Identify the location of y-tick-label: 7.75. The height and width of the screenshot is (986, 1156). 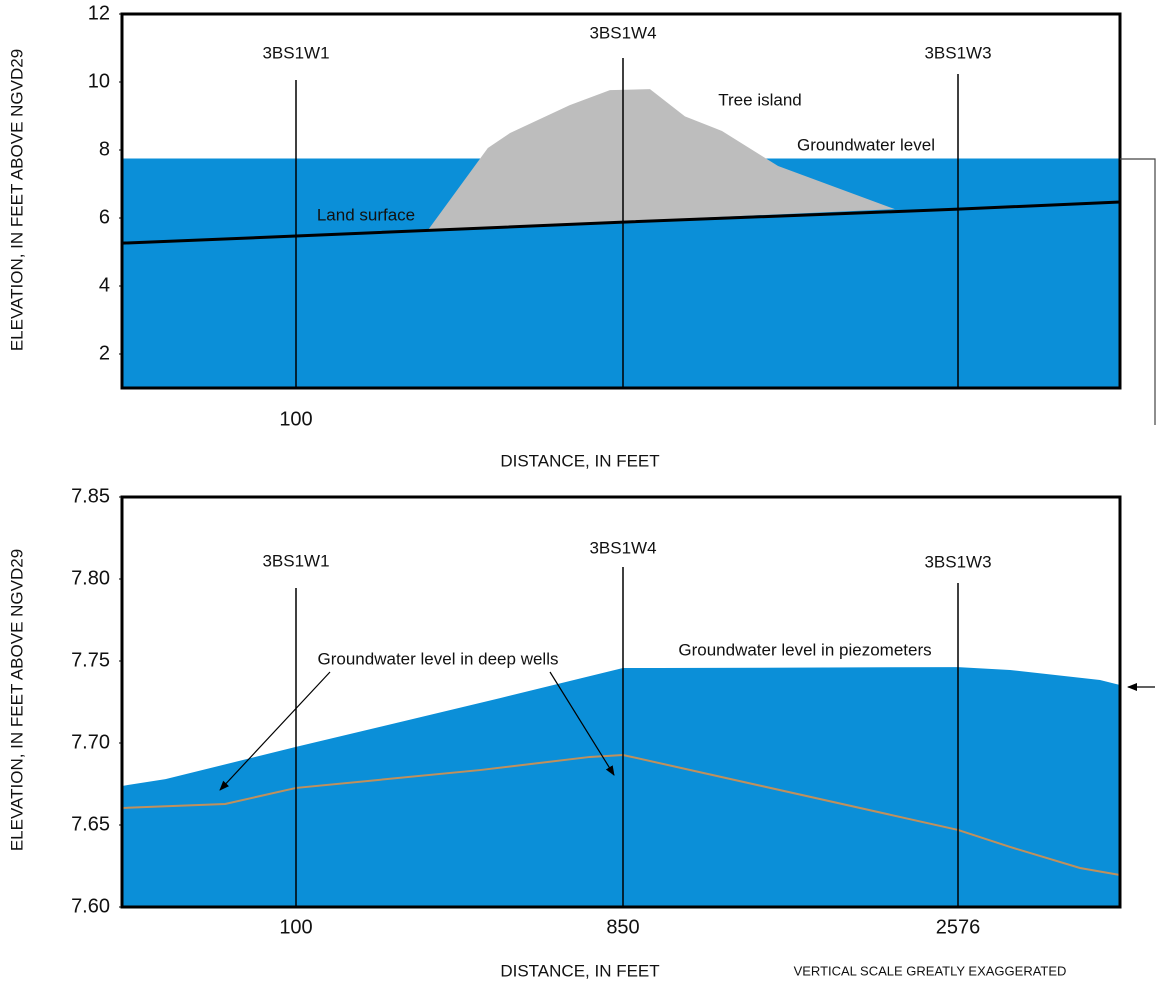
(90, 660).